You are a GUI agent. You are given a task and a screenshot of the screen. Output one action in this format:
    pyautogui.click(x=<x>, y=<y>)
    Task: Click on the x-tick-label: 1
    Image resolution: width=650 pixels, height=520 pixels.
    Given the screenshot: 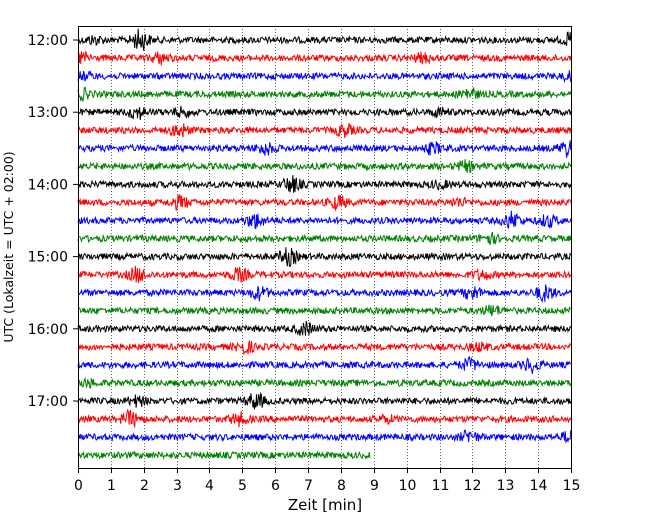 What is the action you would take?
    pyautogui.click(x=111, y=486)
    